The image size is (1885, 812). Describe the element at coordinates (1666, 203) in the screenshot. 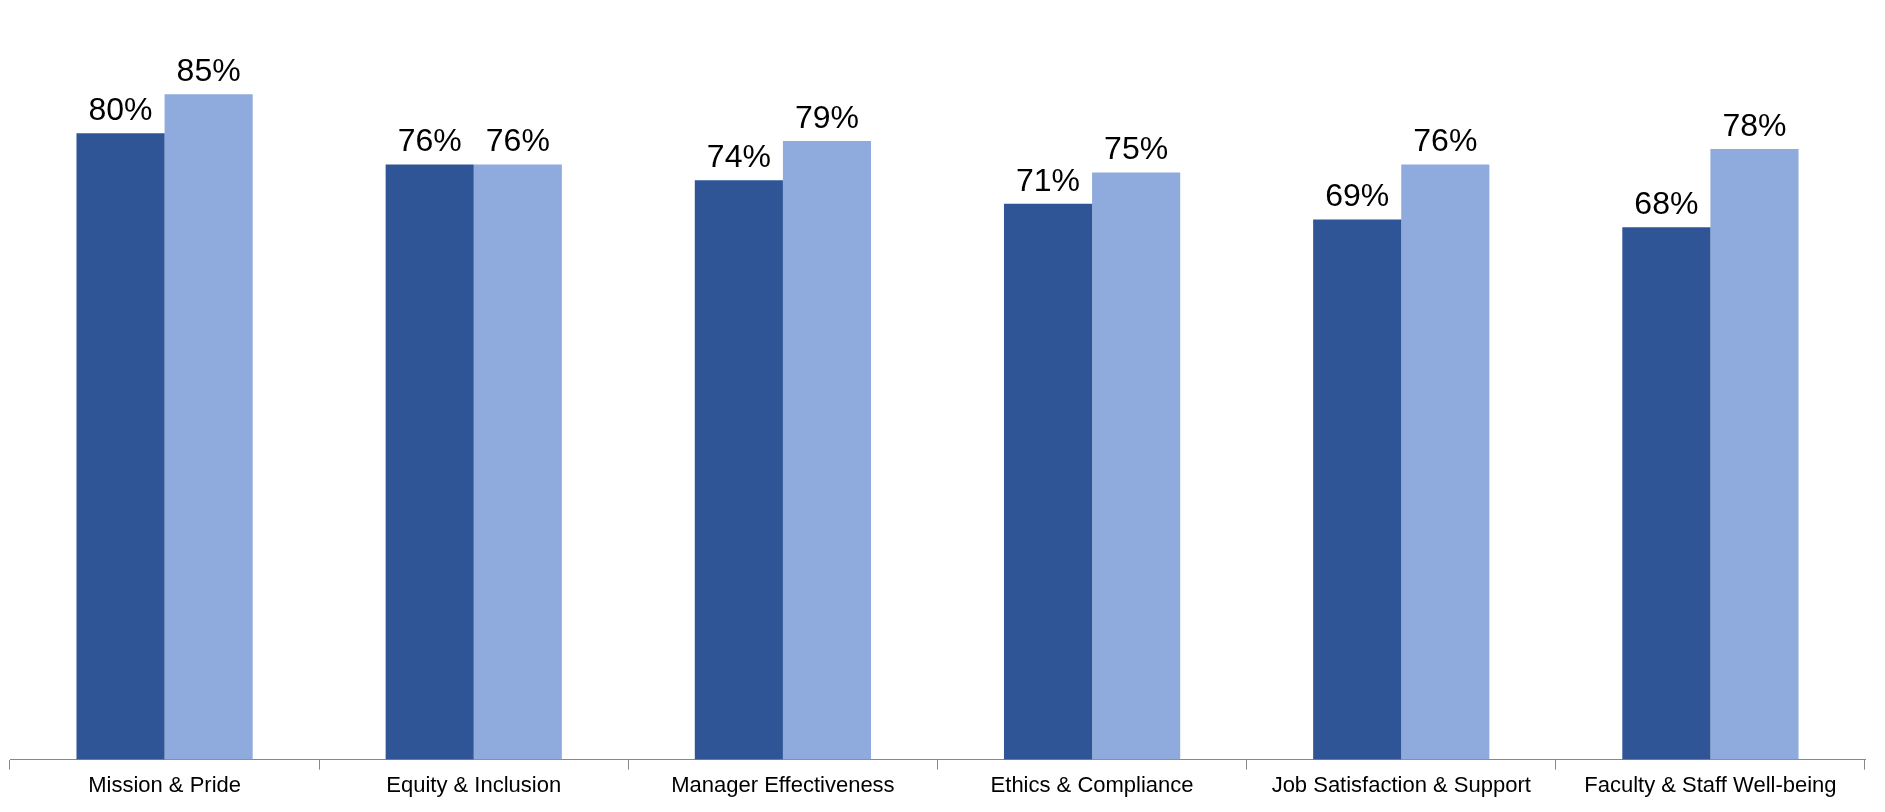

I see `data-label: 68%` at that location.